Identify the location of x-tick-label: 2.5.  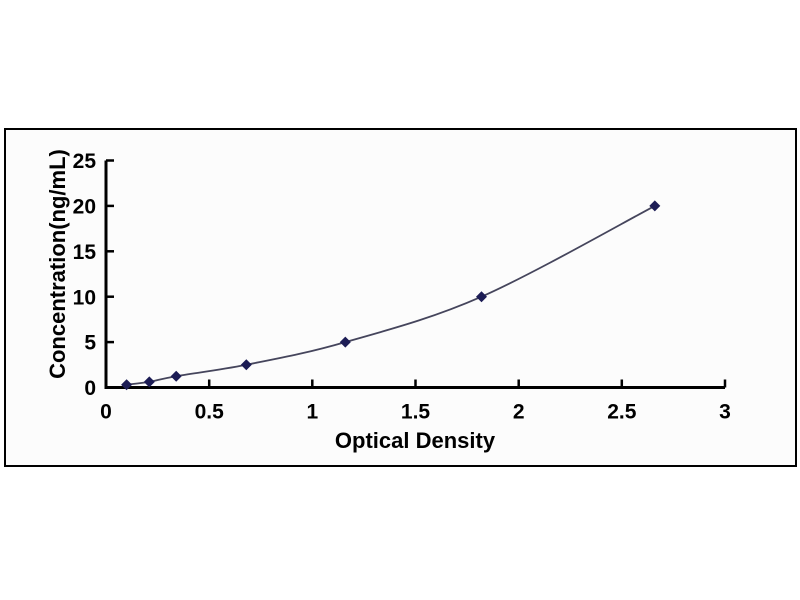
(622, 412).